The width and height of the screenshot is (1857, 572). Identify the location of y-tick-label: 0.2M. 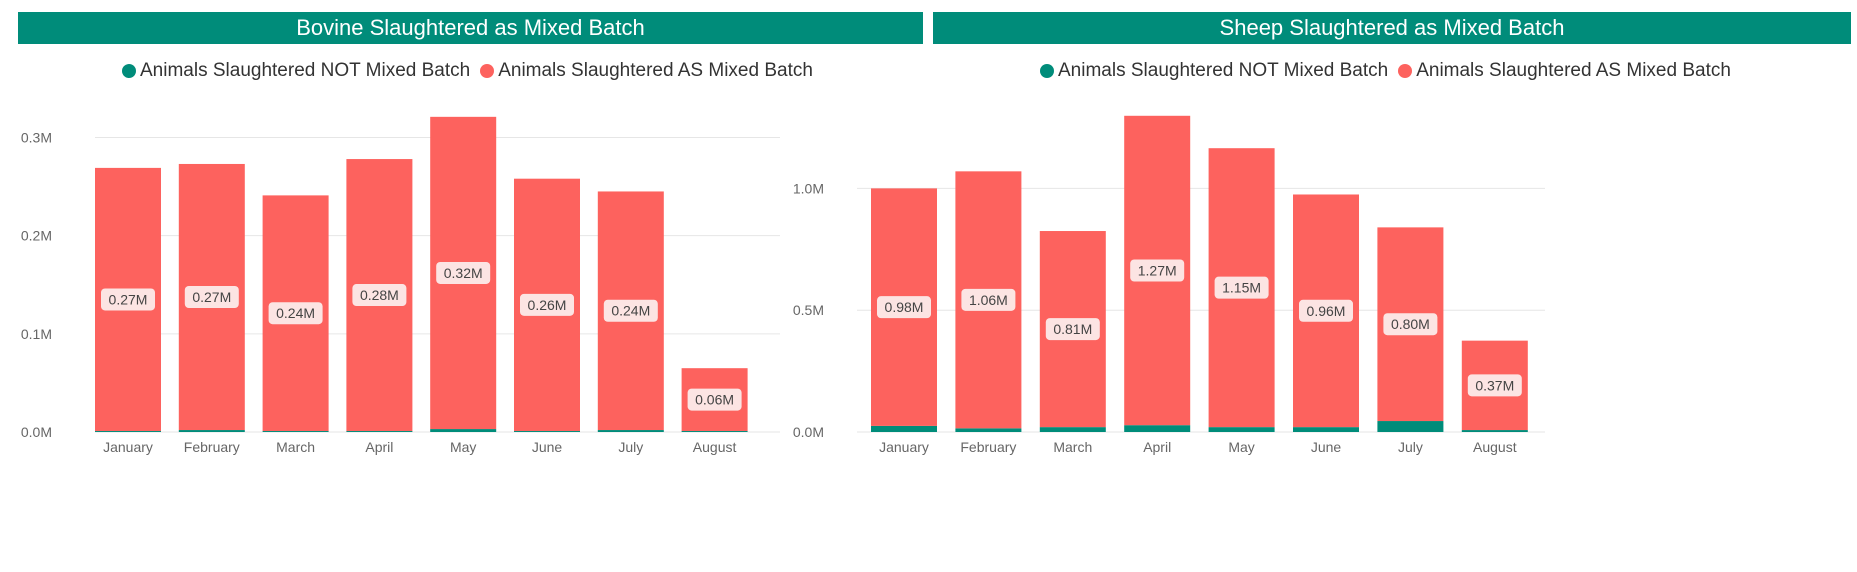
(36, 236).